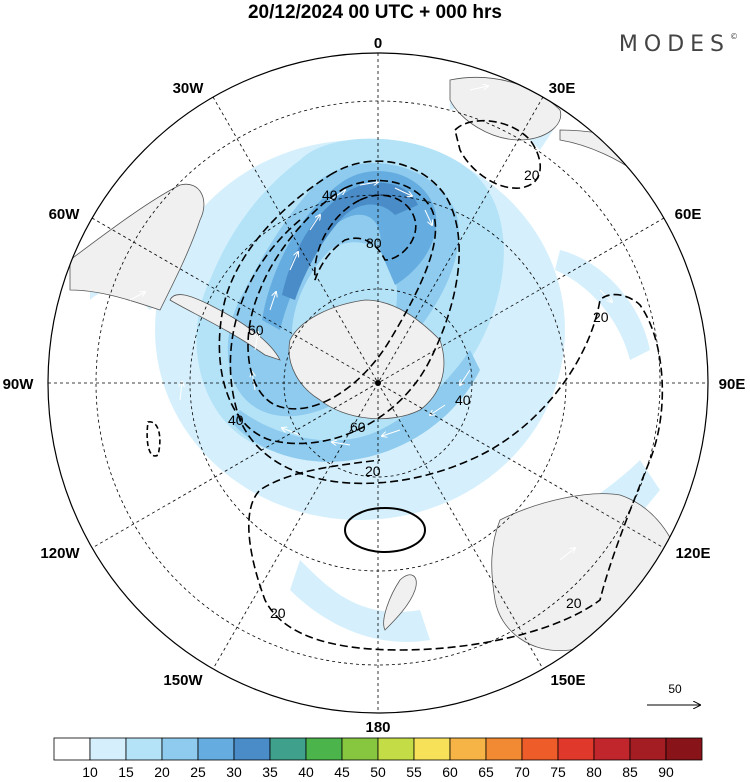 This screenshot has width=750, height=782. Describe the element at coordinates (90, 772) in the screenshot. I see `colorbar-tick-label: 10` at that location.